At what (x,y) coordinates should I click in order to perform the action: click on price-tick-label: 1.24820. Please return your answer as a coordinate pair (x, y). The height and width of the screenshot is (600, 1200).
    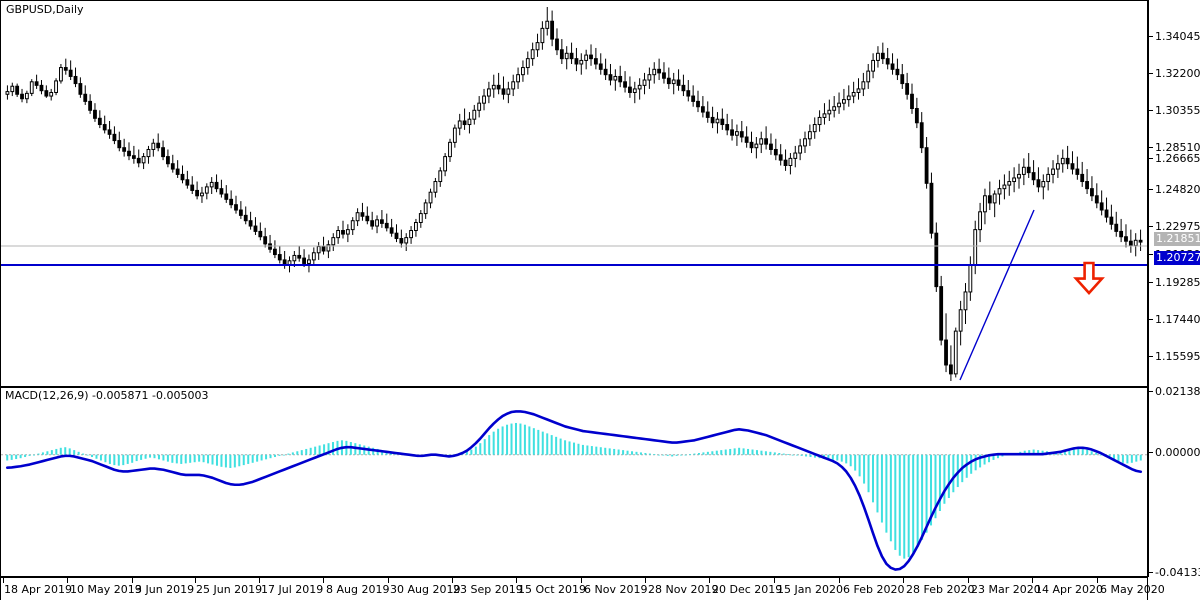
    Looking at the image, I should click on (1174, 190).